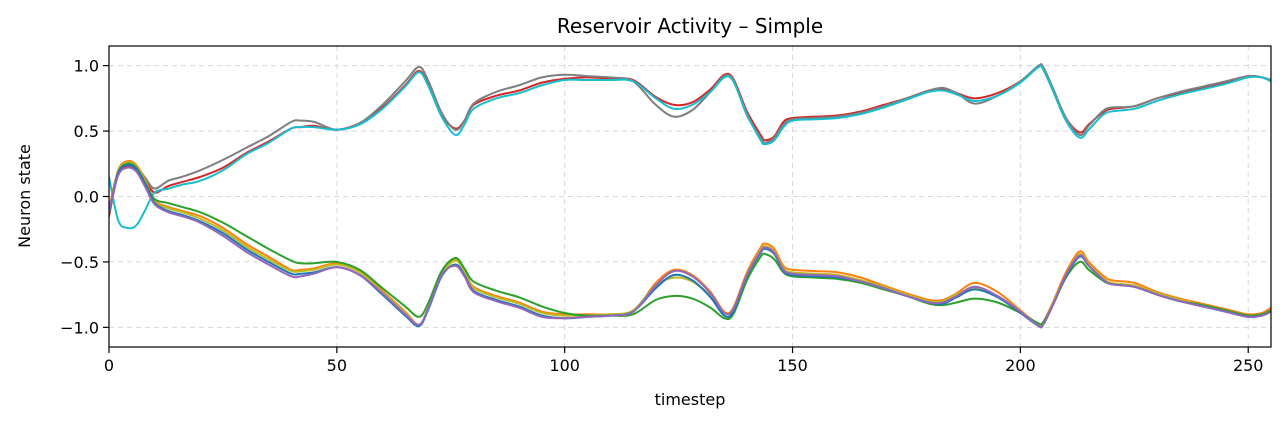  What do you see at coordinates (109, 365) in the screenshot?
I see `x-tick-label: 0` at bounding box center [109, 365].